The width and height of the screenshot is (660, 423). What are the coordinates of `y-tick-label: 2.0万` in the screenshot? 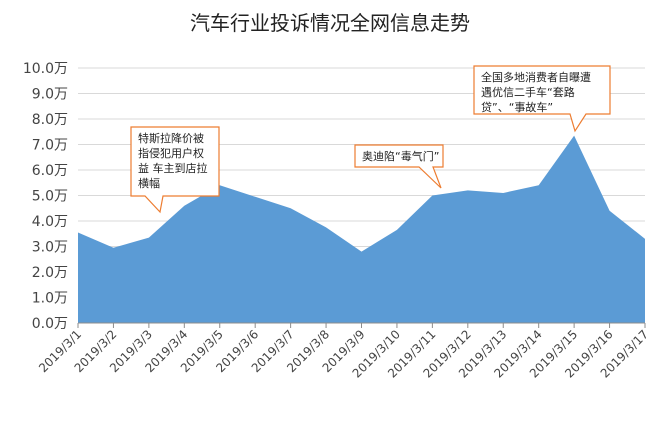 It's located at (50, 273).